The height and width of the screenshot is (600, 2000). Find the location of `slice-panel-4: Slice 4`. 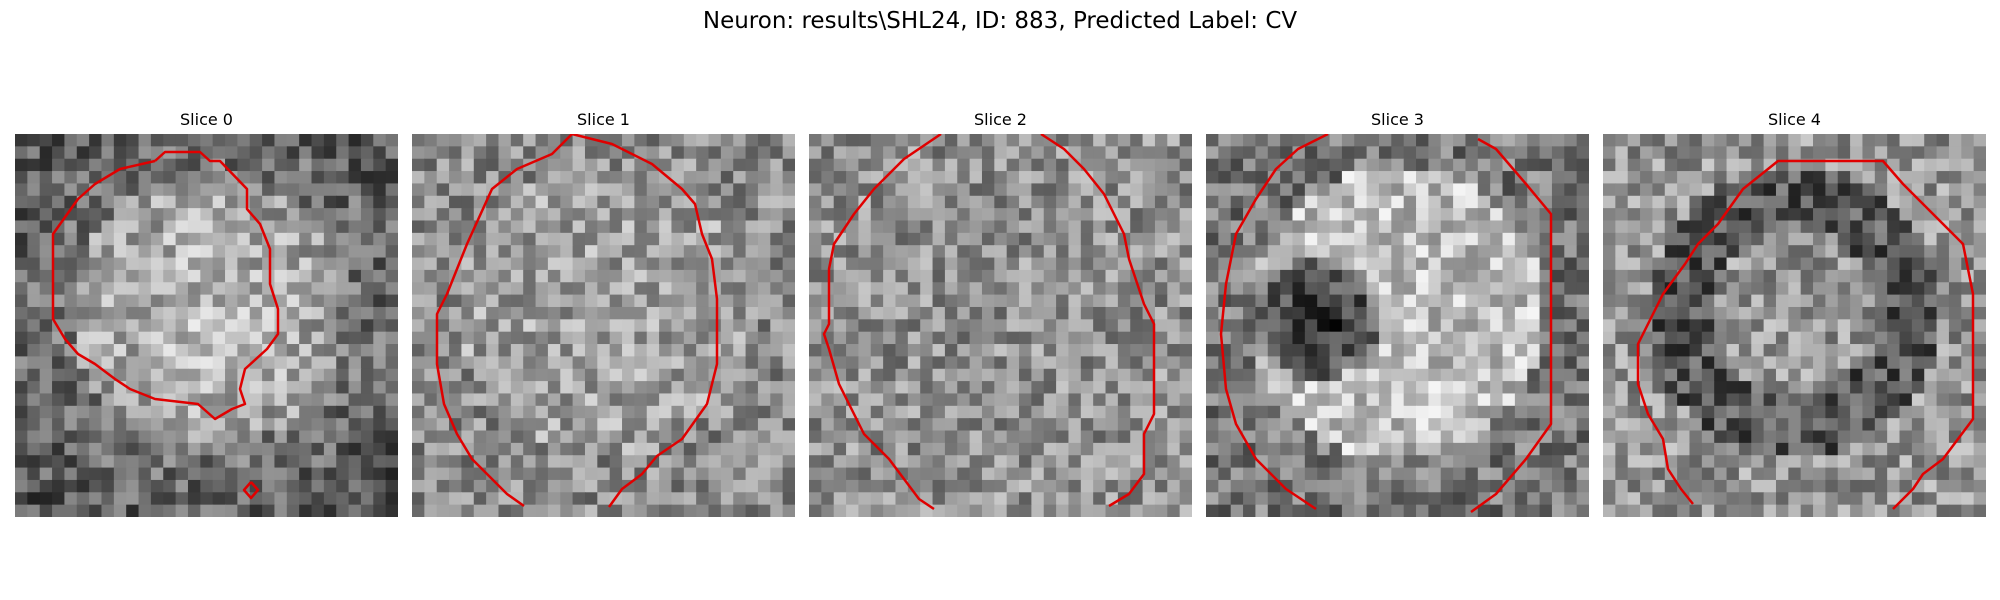

slice-panel-4: Slice 4 is located at coordinates (1794, 312).